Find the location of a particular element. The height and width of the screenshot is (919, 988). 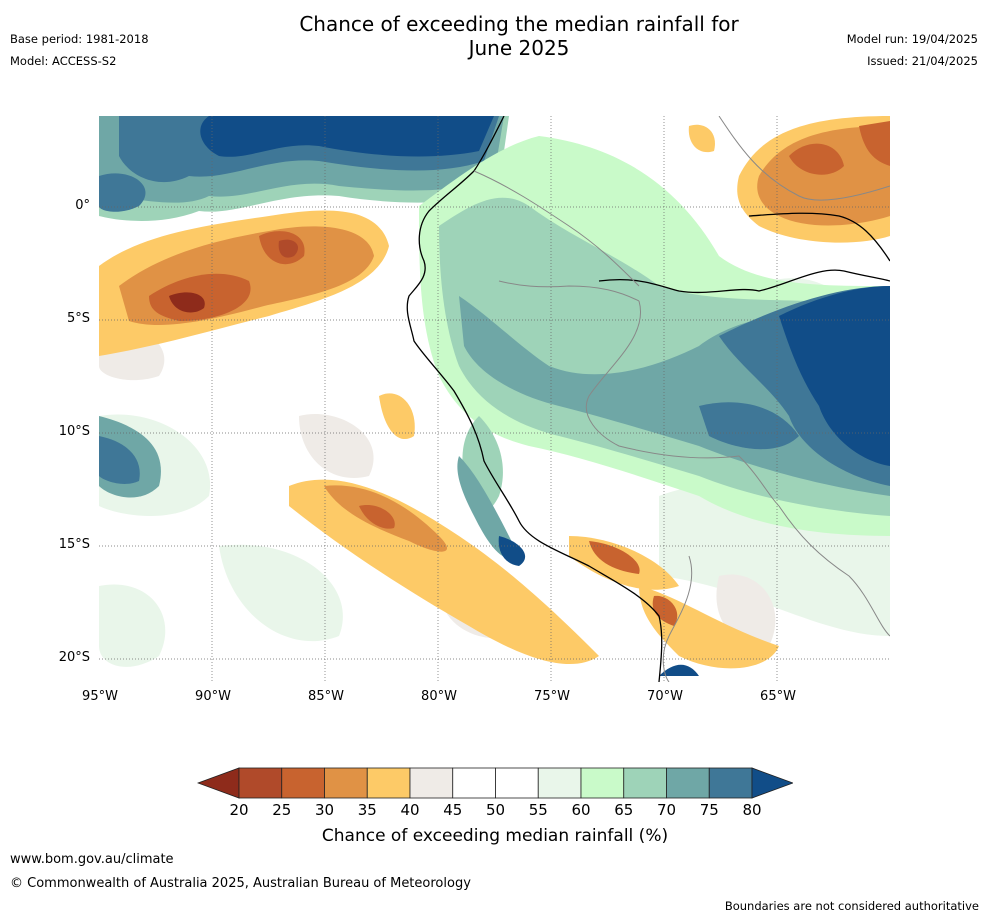

lat-label-15s: 15°S is located at coordinates (74, 544).